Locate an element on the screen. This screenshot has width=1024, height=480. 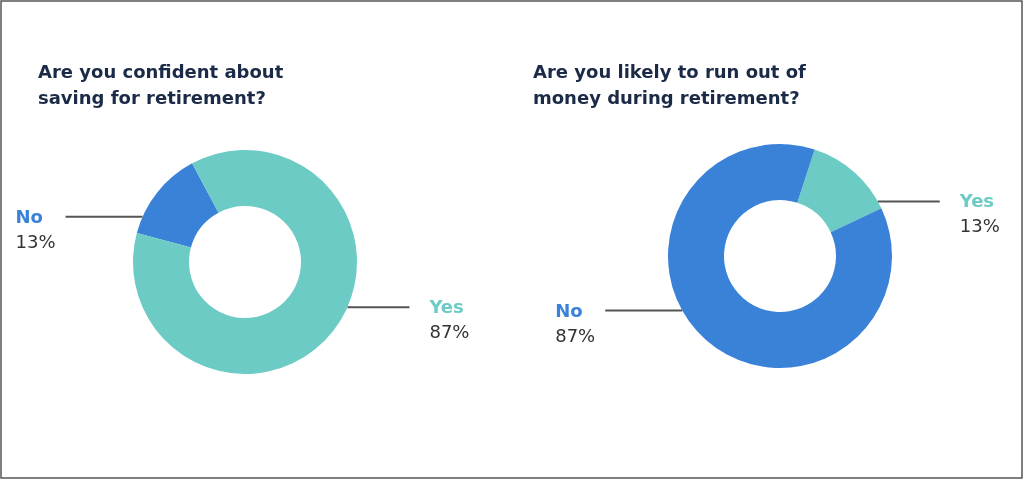
chart-title: Are you confident about saving for retirement? is located at coordinates (161, 84).